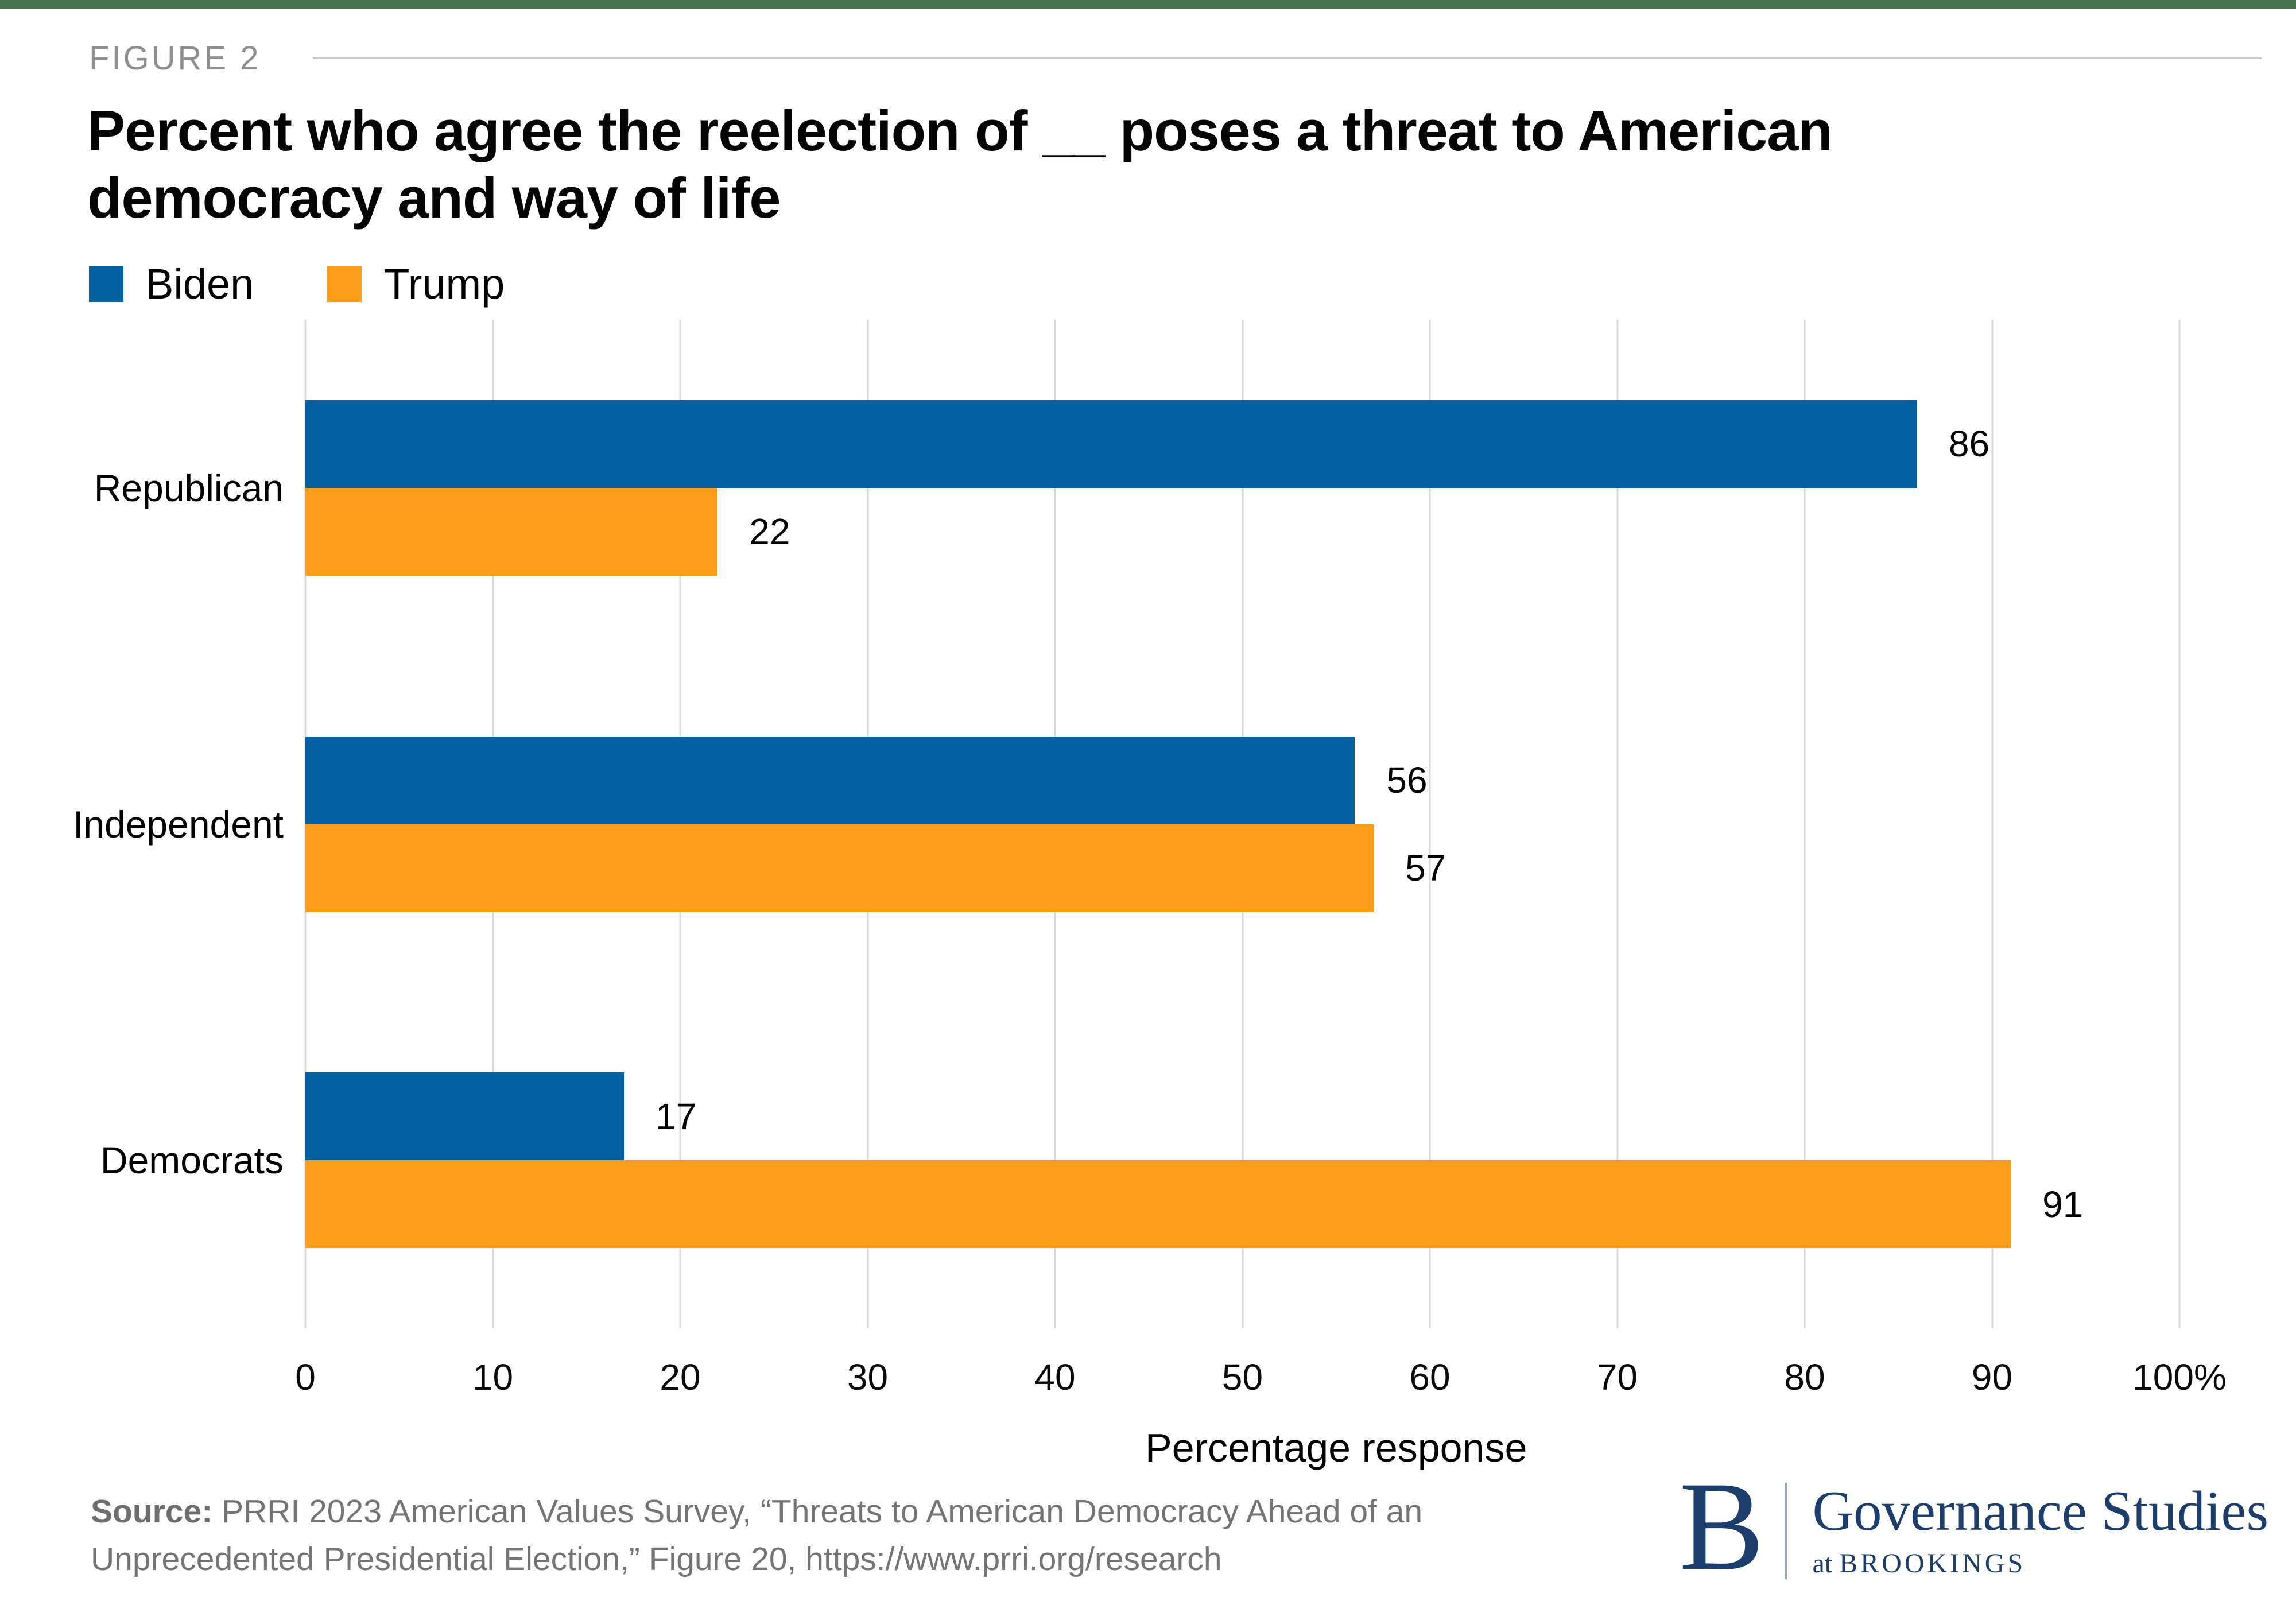 The height and width of the screenshot is (1597, 2296). I want to click on source-prefix: Source:, so click(152, 1511).